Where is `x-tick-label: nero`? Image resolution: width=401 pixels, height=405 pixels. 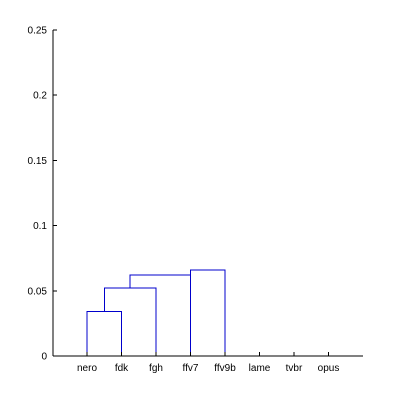 x-tick-label: nero is located at coordinates (87, 368).